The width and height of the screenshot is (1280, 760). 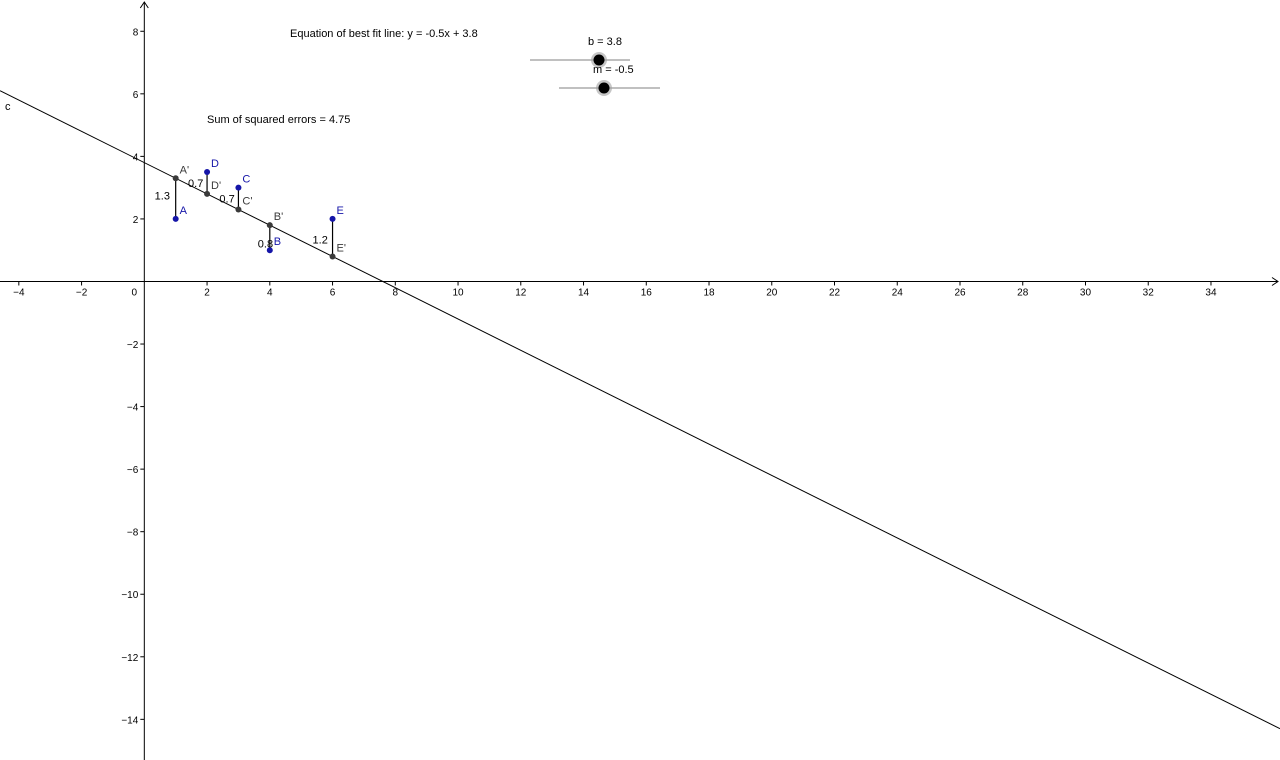 I want to click on y-axis-arrow-icon, so click(x=144, y=5).